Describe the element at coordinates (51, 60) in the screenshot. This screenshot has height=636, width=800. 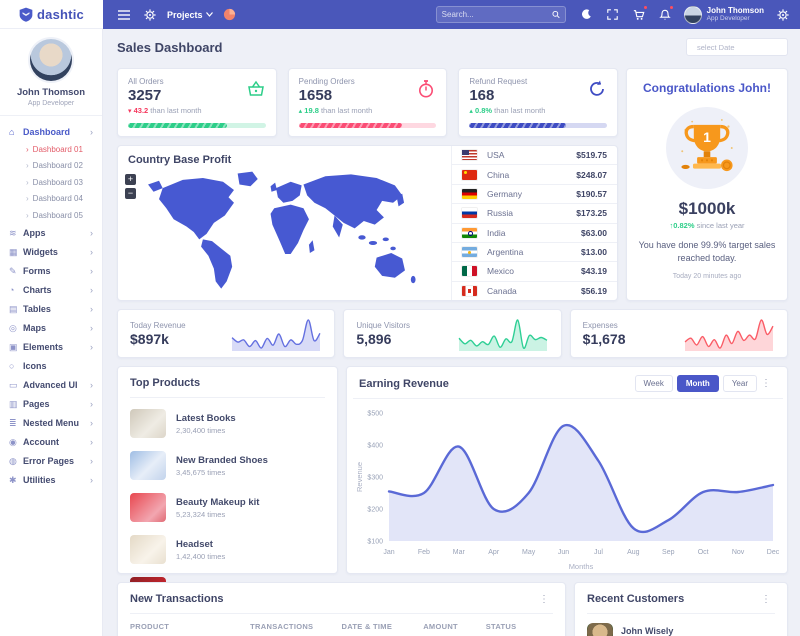
I see `sidebar-user-avatar` at that location.